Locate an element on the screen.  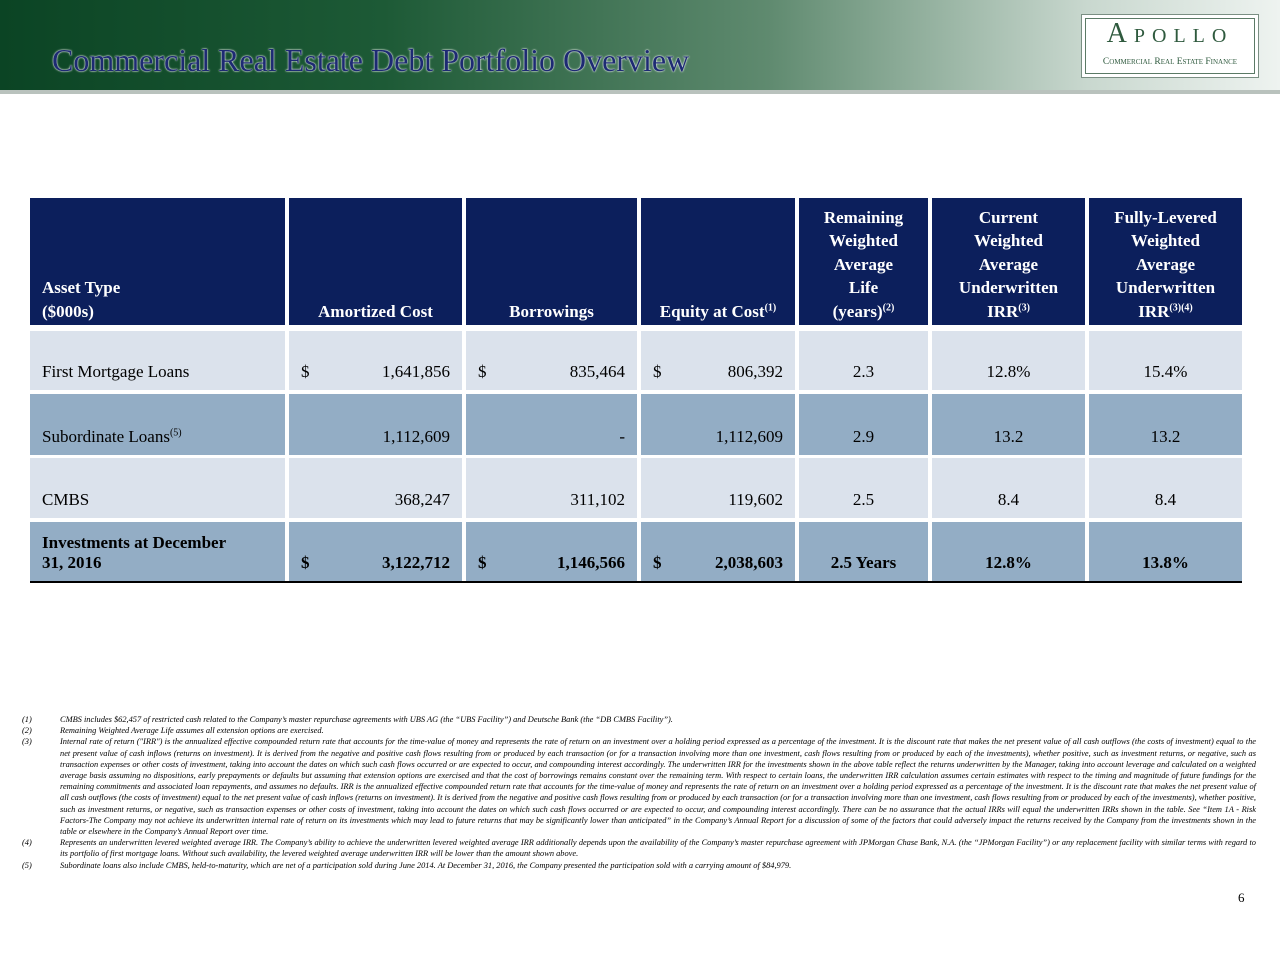
header-line: IRR(3) is located at coordinates (1008, 312).